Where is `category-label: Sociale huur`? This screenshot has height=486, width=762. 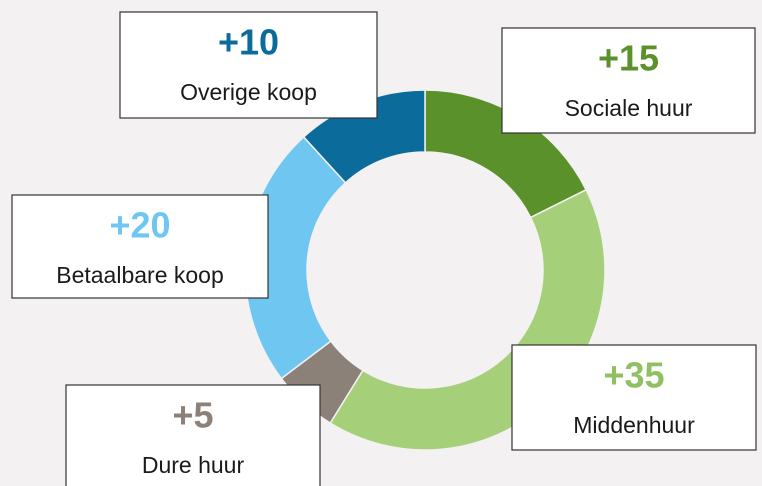 category-label: Sociale huur is located at coordinates (629, 108).